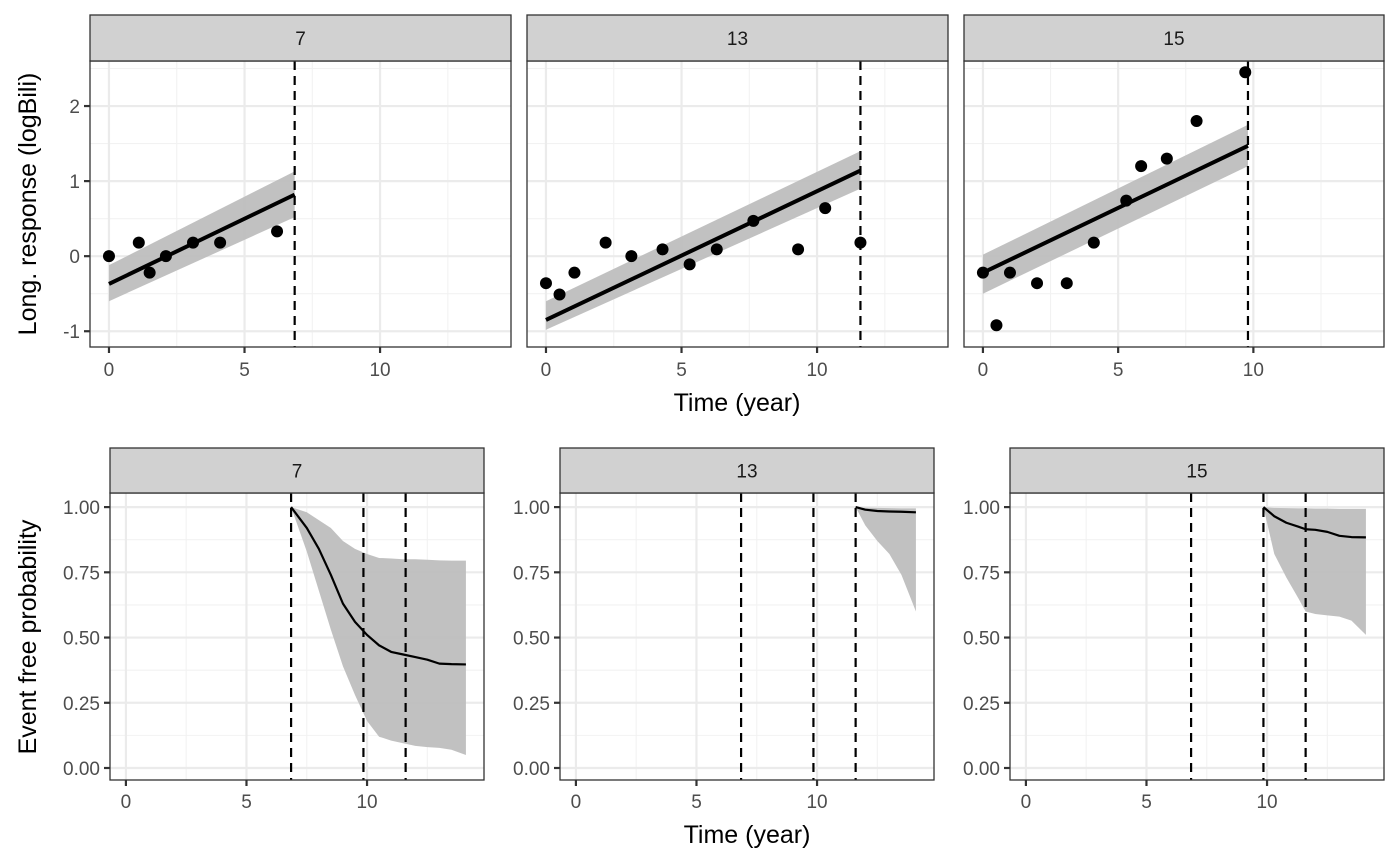 The height and width of the screenshot is (866, 1400). What do you see at coordinates (747, 835) in the screenshot?
I see `bottom-x-axis-title: Time (year)` at bounding box center [747, 835].